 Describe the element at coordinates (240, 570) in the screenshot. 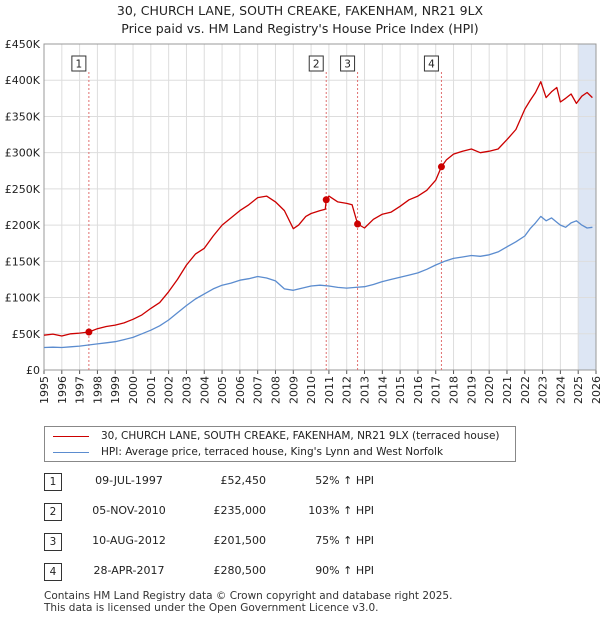

I see `sale-price: £280,500` at that location.